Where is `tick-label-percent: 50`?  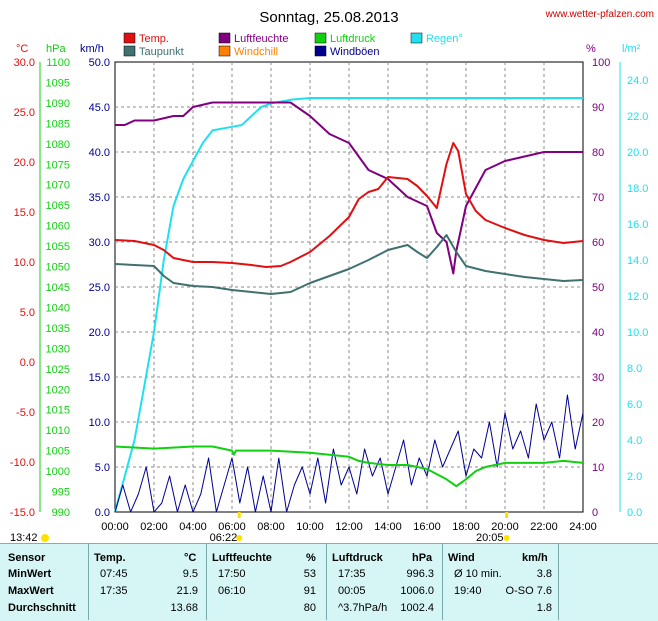
tick-label-percent: 50 is located at coordinates (598, 288).